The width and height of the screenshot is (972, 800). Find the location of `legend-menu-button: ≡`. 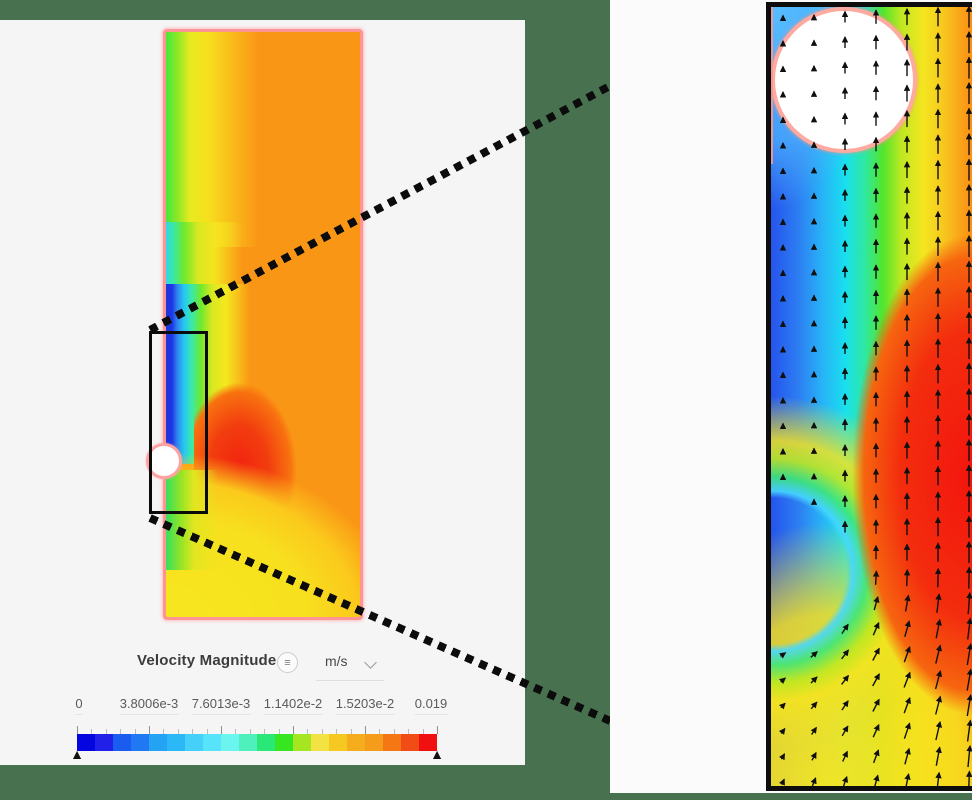

legend-menu-button: ≡ is located at coordinates (287, 662).